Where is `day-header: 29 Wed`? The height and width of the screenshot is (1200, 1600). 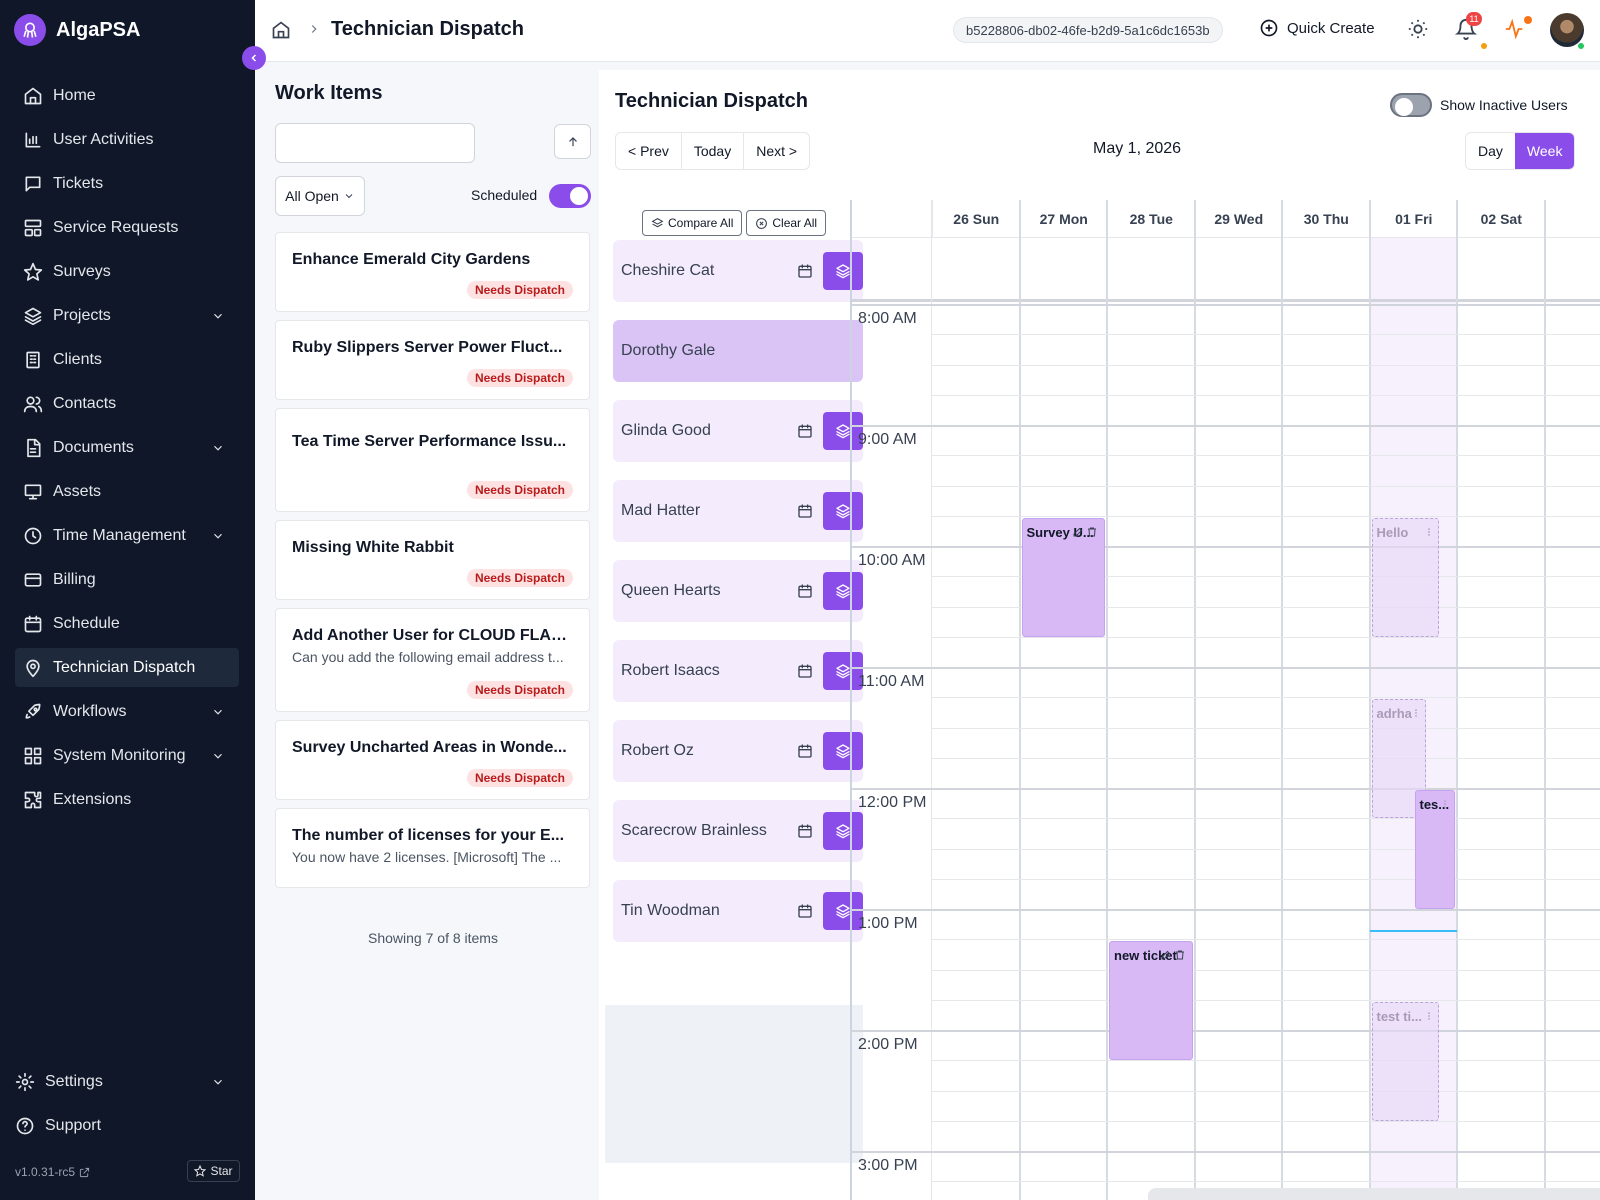 day-header: 29 Wed is located at coordinates (1238, 219).